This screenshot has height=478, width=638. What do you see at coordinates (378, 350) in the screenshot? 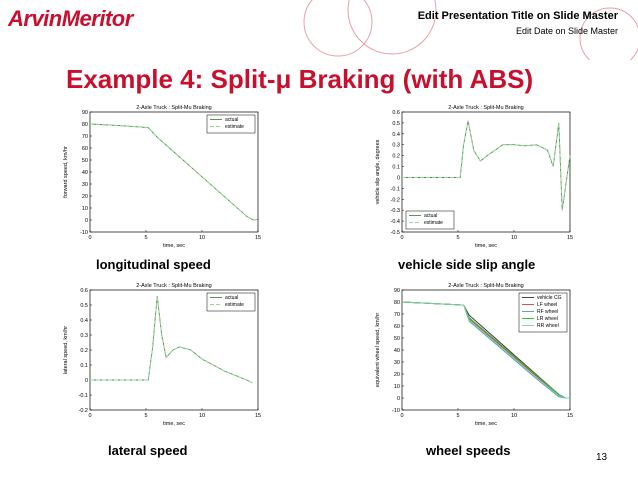
I see `y-axis-label: equivalent wheel speed, km/hr` at bounding box center [378, 350].